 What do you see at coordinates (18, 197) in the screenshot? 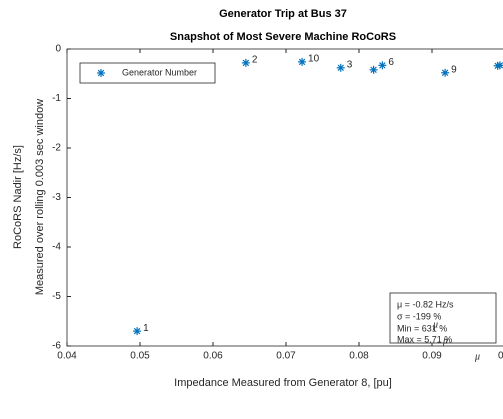
I see `y-axis-label: RoCoRS Nadir [Hz/s]` at bounding box center [18, 197].